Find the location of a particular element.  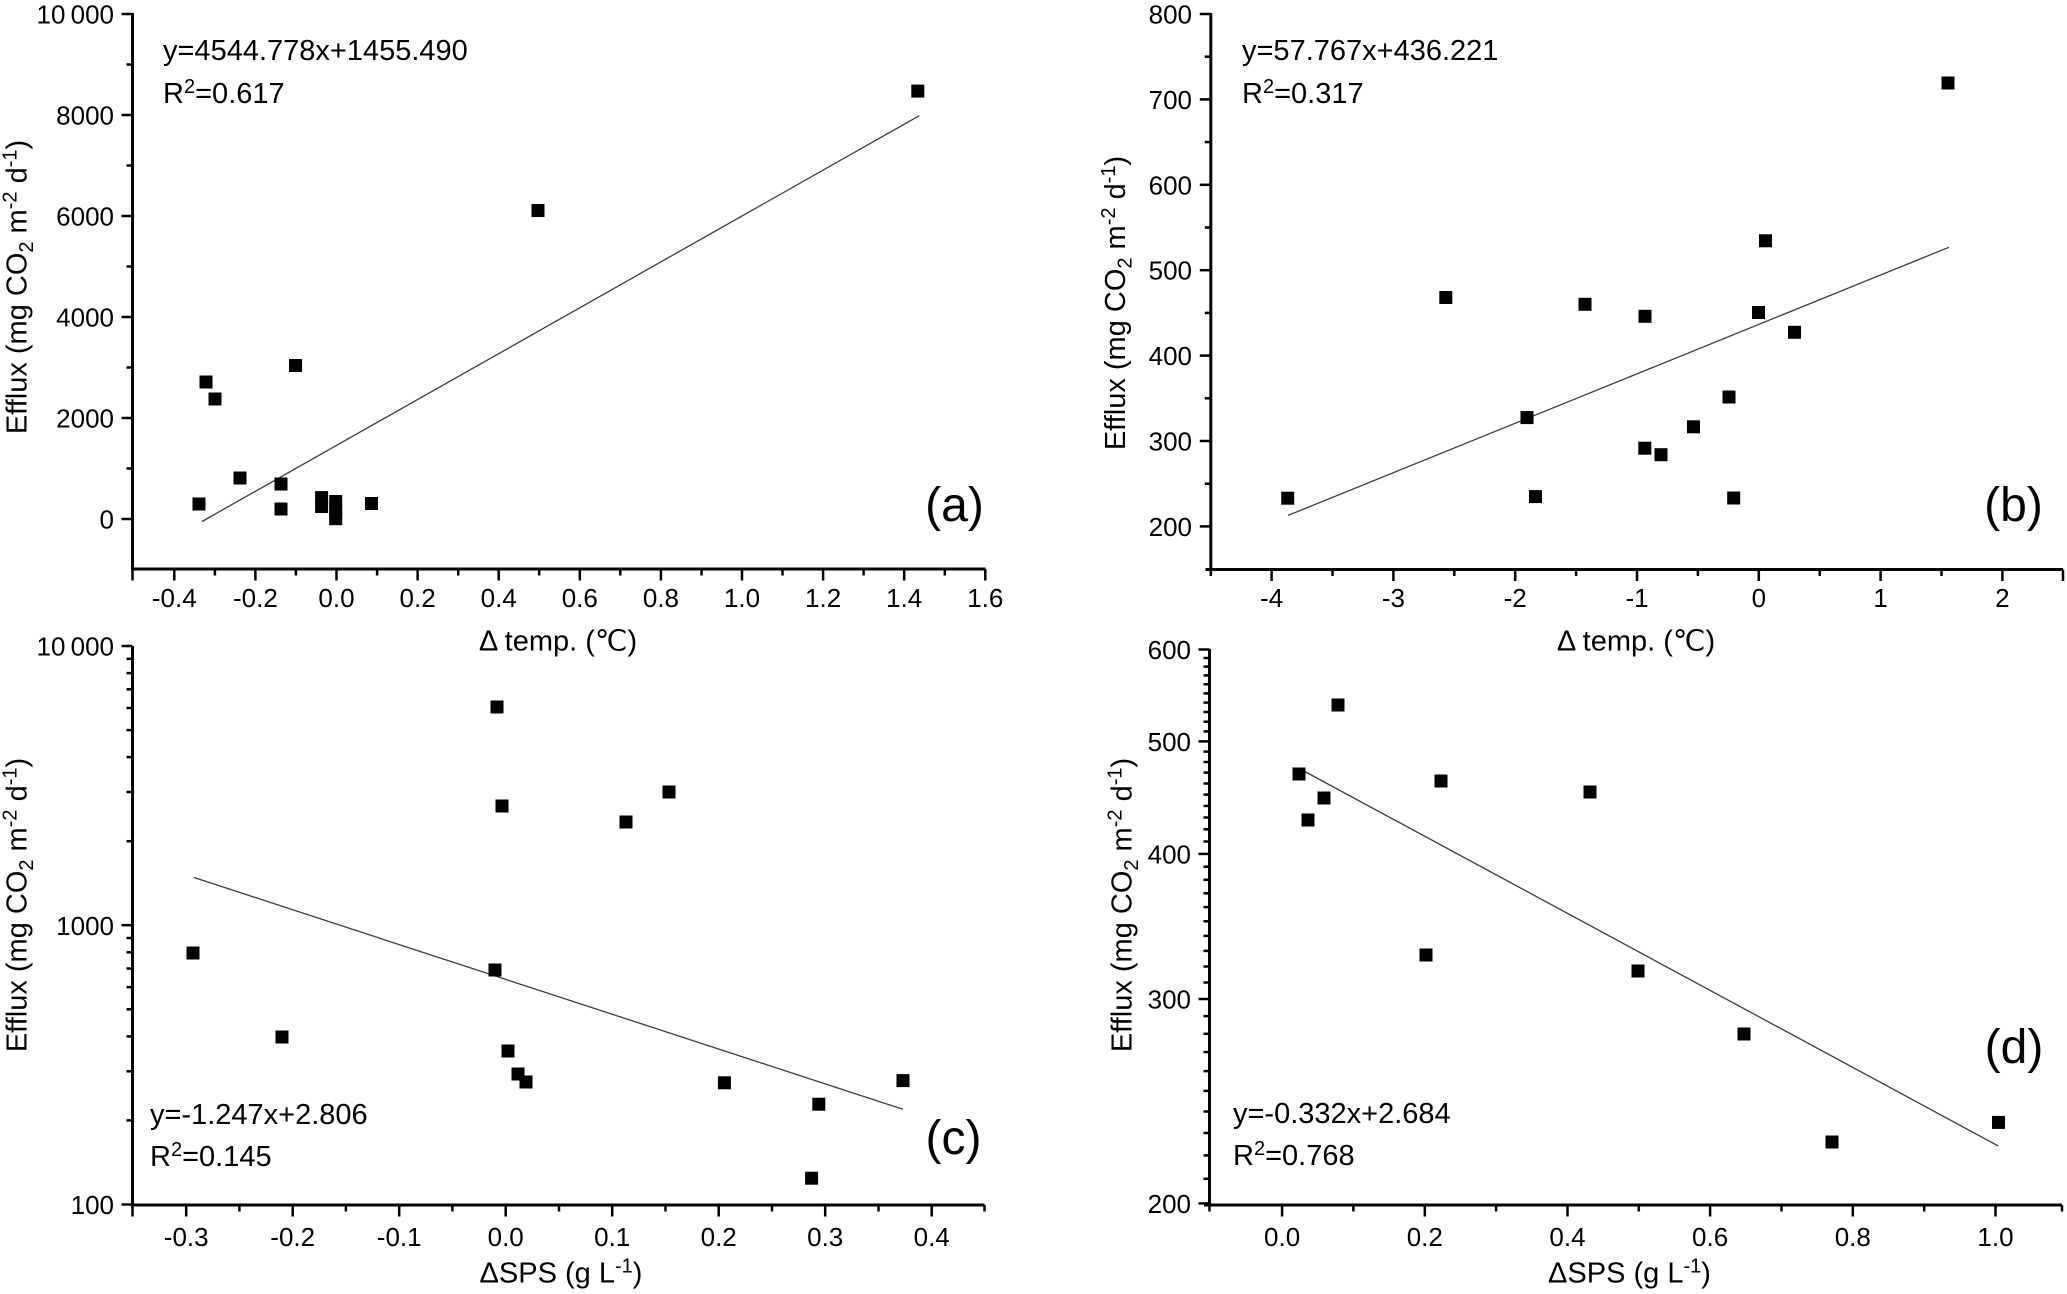

svg-text: 100 is located at coordinates (92, 1205).